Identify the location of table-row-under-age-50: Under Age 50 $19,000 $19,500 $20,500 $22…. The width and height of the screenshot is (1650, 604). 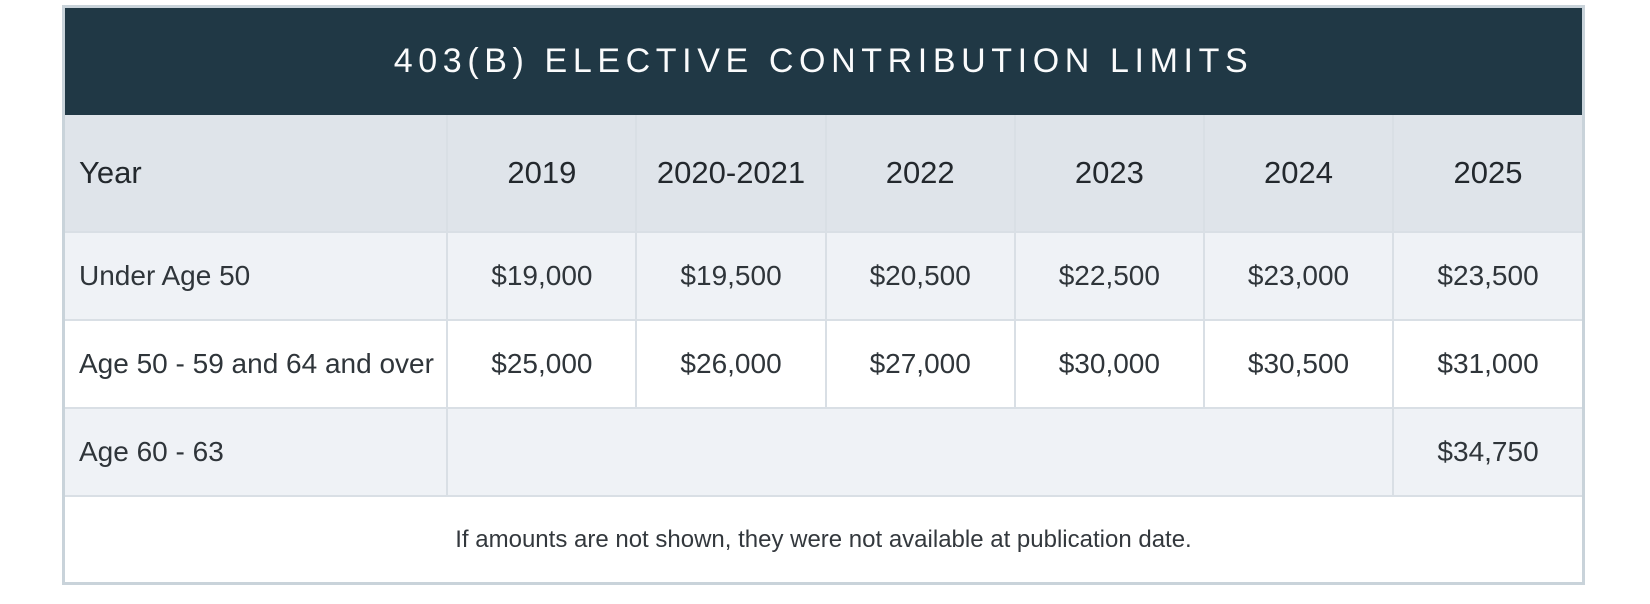
(823, 276).